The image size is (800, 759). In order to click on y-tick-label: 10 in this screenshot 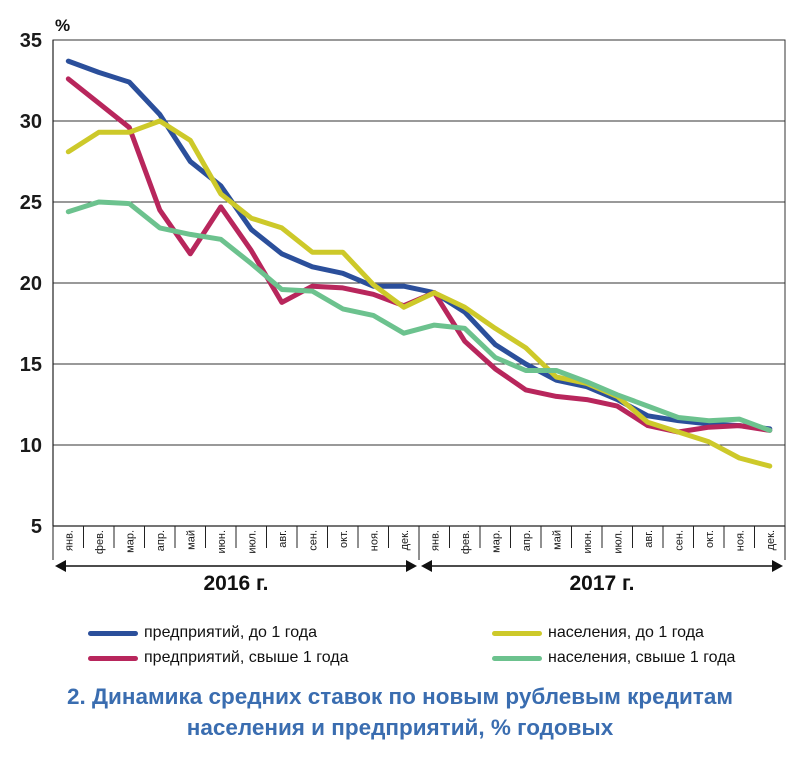, I will do `click(31, 446)`.